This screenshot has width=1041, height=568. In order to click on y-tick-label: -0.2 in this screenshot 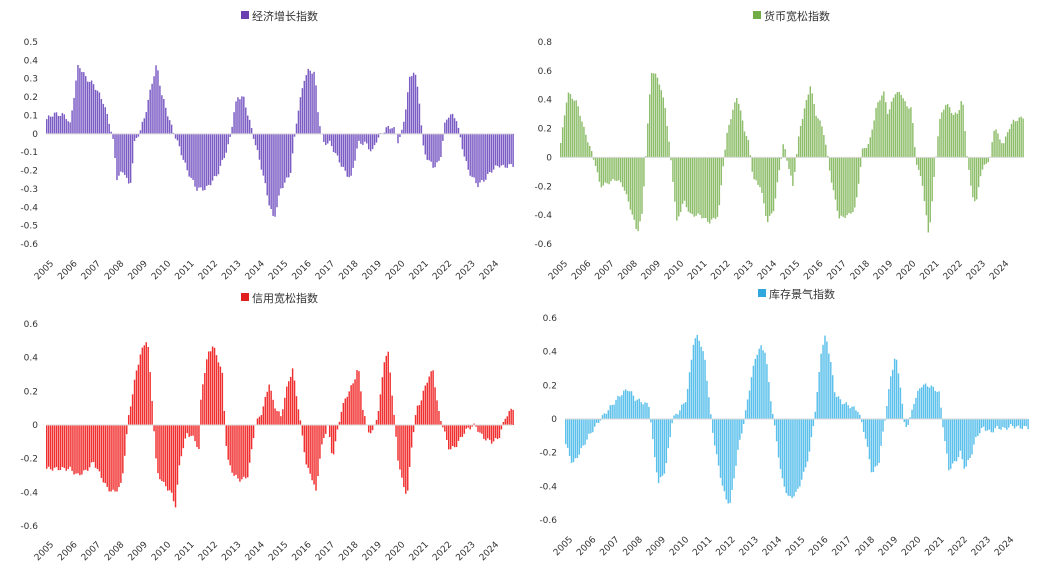, I will do `click(29, 172)`.